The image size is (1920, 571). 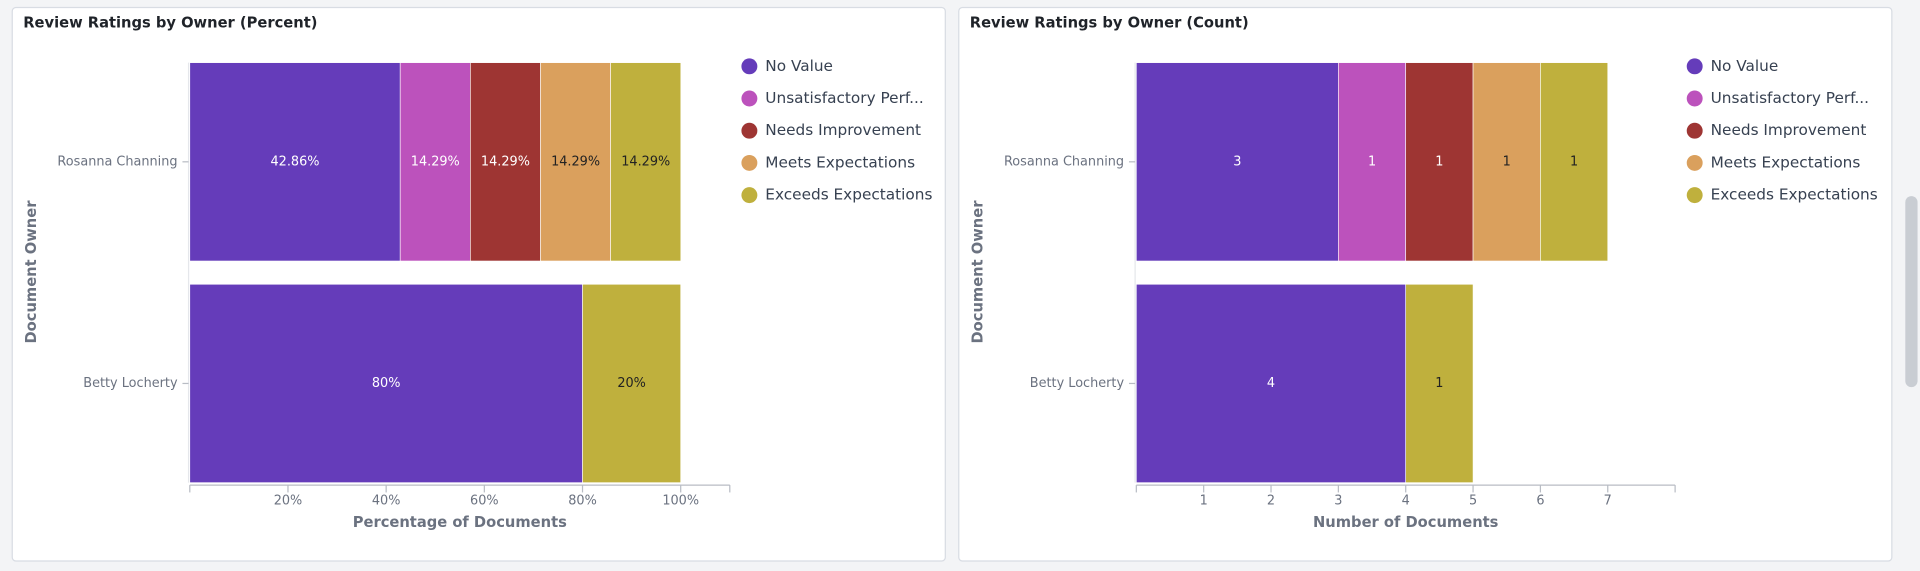 What do you see at coordinates (1406, 501) in the screenshot?
I see `x-tick-label: 4` at bounding box center [1406, 501].